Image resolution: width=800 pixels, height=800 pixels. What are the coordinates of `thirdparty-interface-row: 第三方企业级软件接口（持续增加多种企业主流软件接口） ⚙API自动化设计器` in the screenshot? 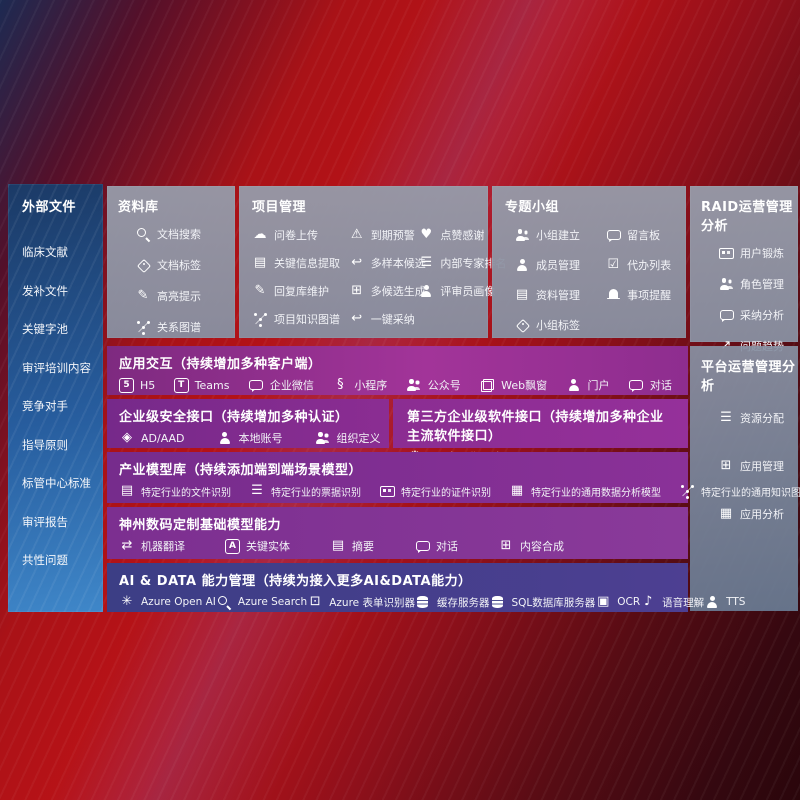 It's located at (540, 431).